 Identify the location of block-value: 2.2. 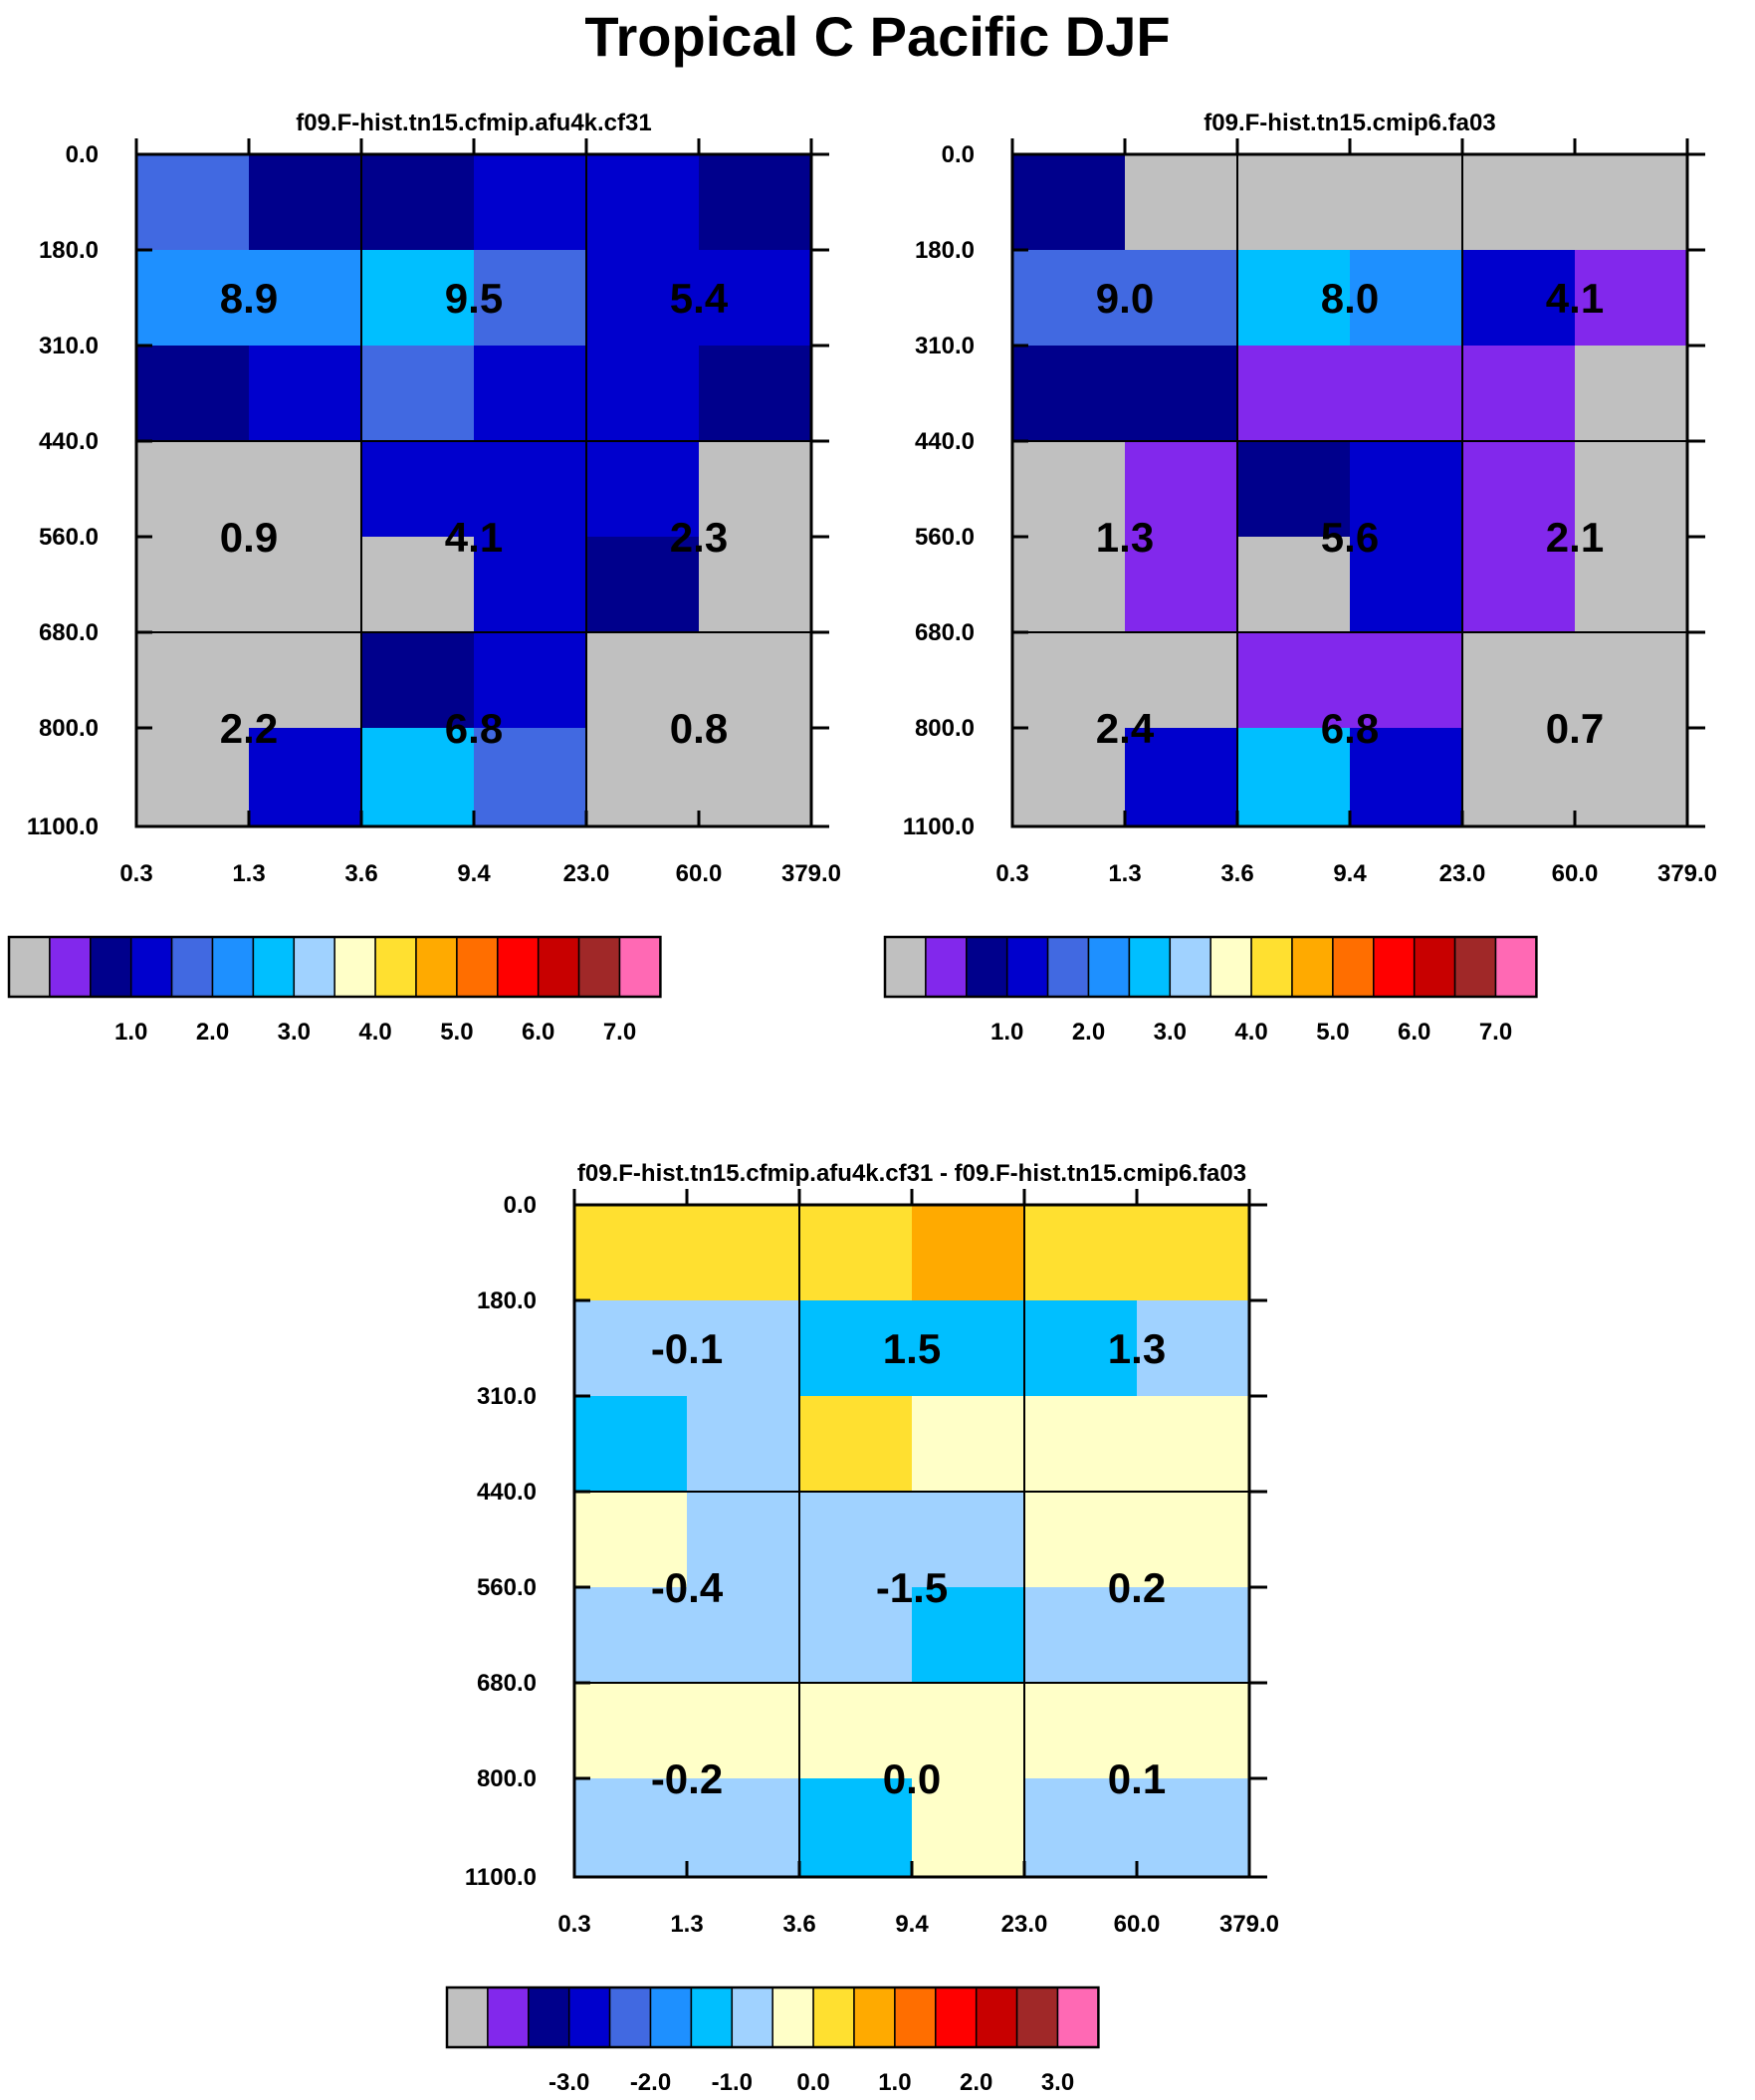
(249, 728).